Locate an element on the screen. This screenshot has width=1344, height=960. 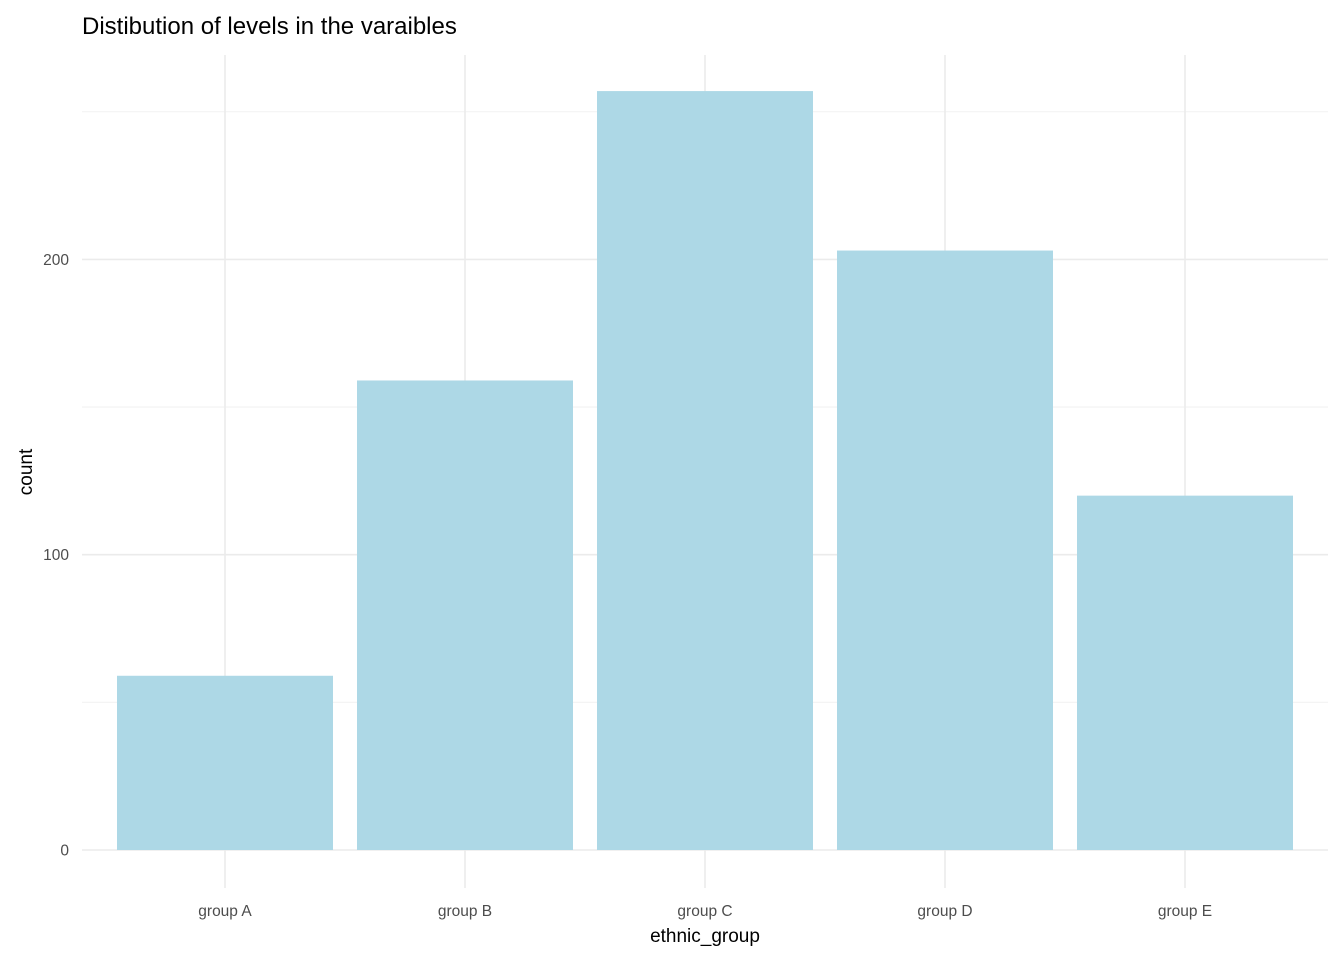
y-tick-label: 100 is located at coordinates (56, 555).